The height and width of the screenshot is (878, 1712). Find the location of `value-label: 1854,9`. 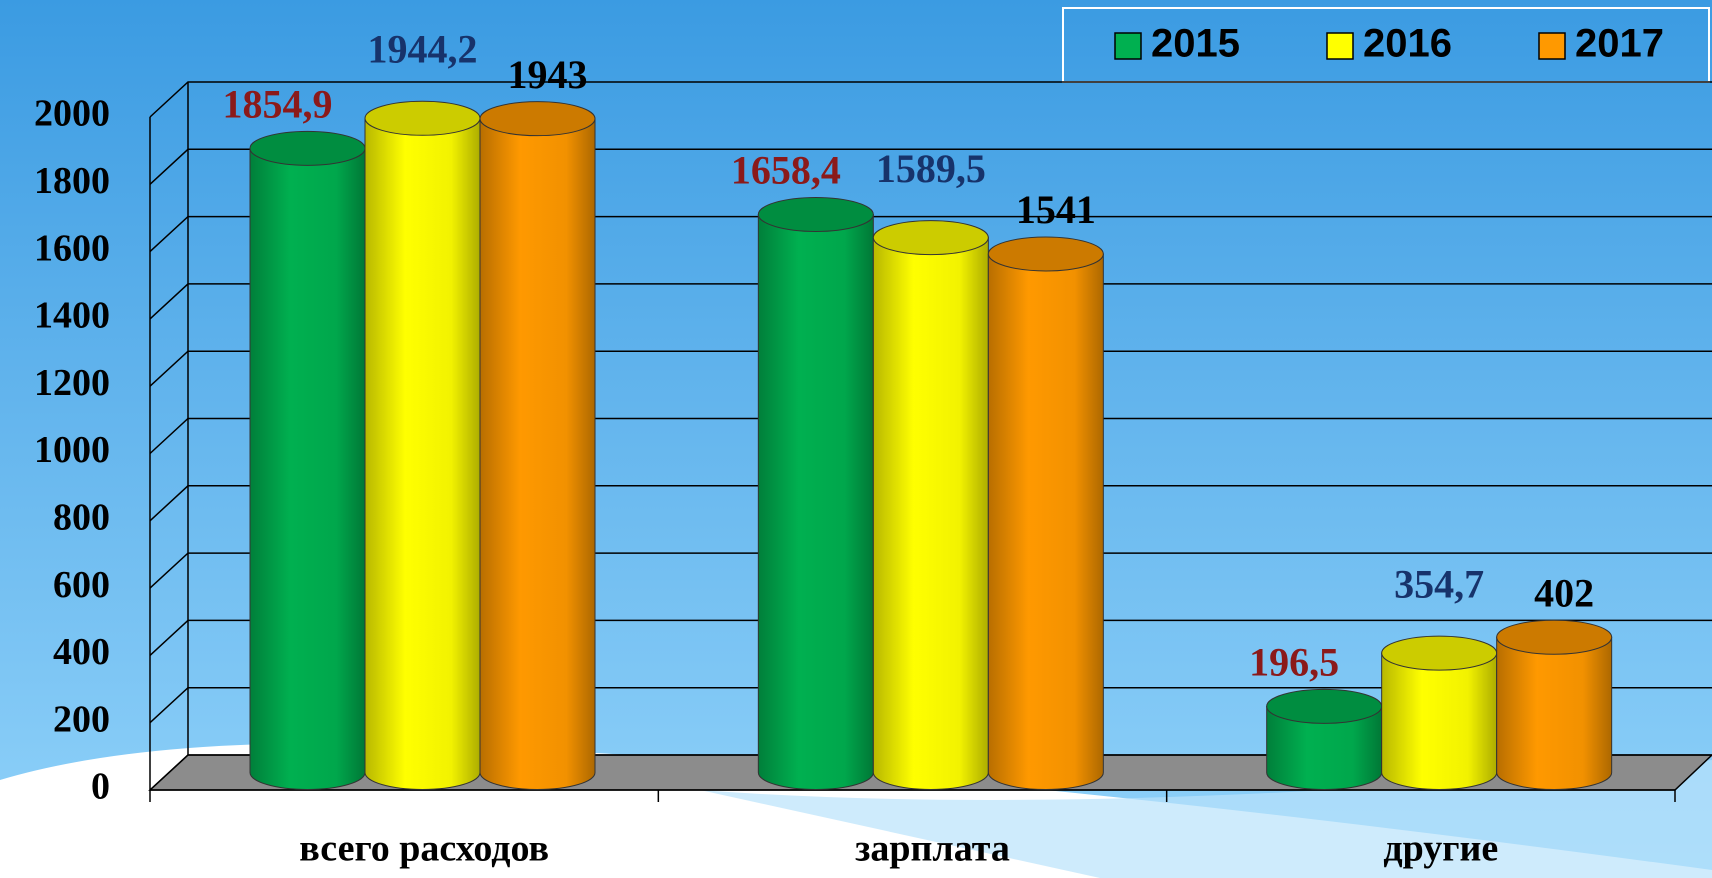

value-label: 1854,9 is located at coordinates (278, 103).